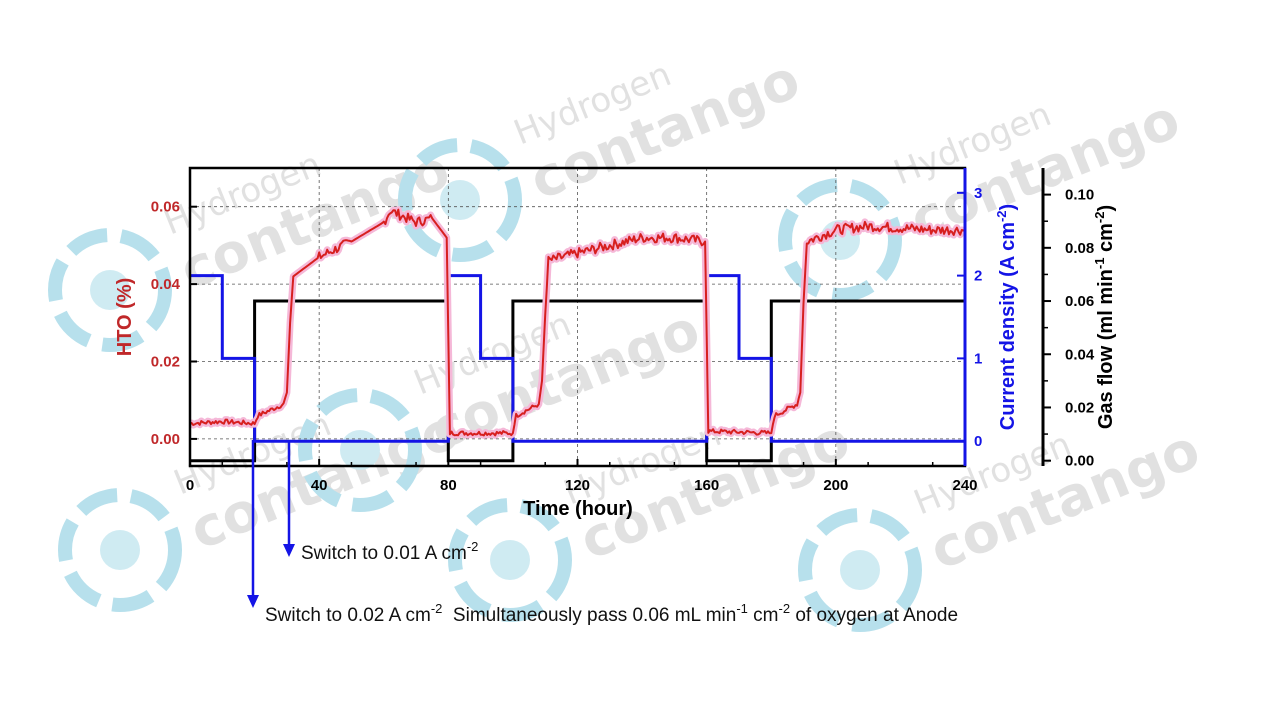 Image resolution: width=1280 pixels, height=720 pixels. What do you see at coordinates (978, 358) in the screenshot?
I see `current-tick-label: 1` at bounding box center [978, 358].